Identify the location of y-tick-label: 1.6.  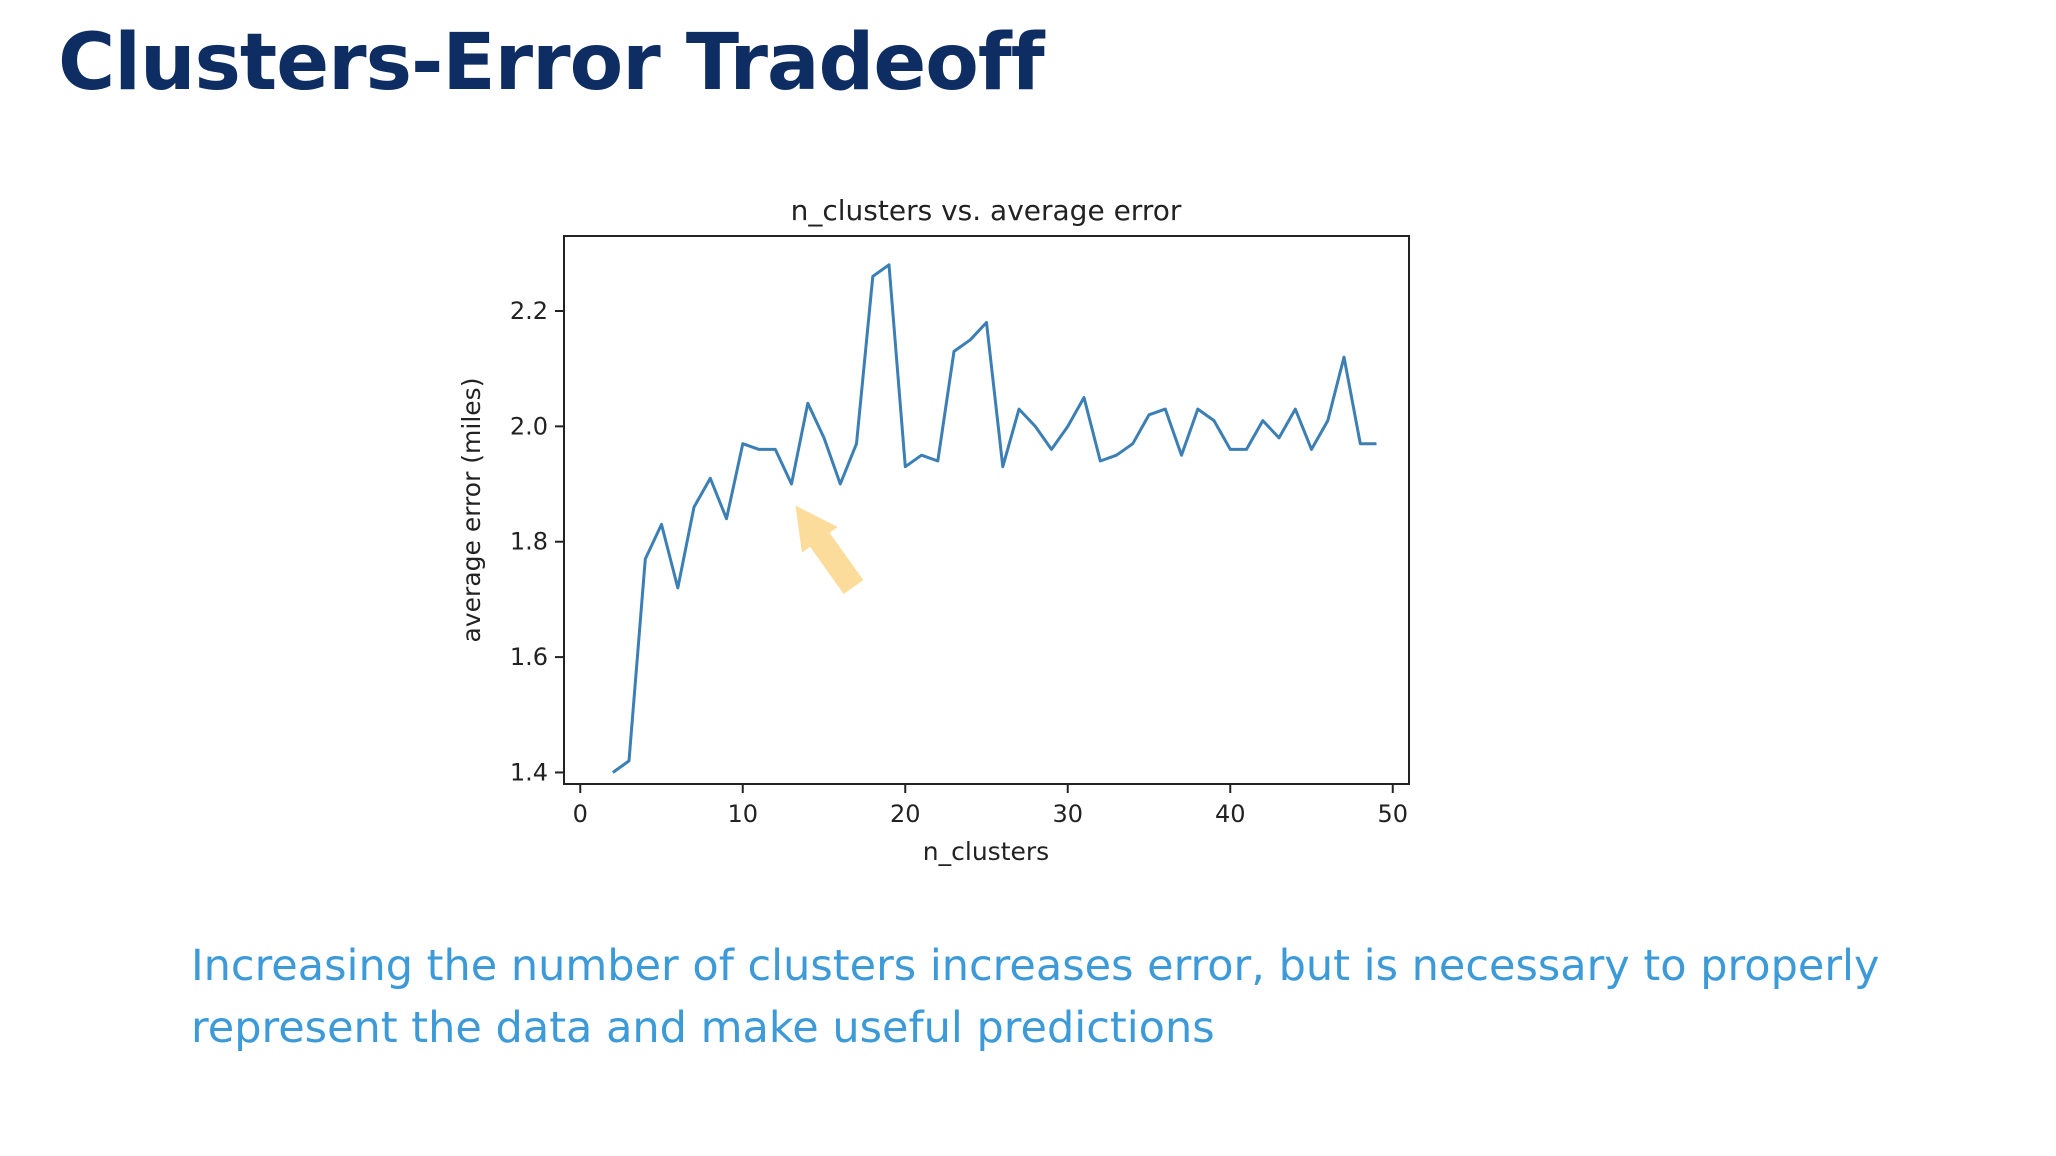
(529, 657).